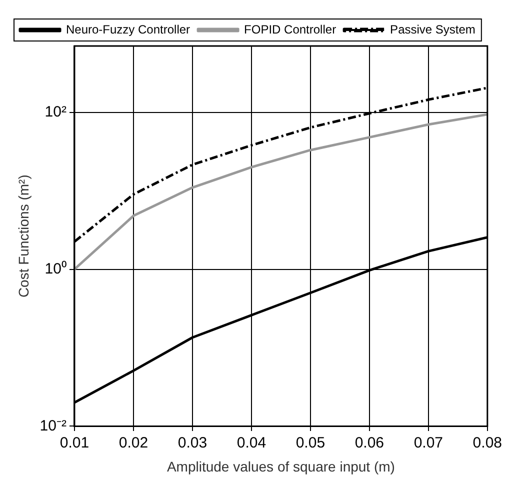 Image resolution: width=513 pixels, height=488 pixels. What do you see at coordinates (369, 443) in the screenshot?
I see `x-tick-label: 0.06` at bounding box center [369, 443].